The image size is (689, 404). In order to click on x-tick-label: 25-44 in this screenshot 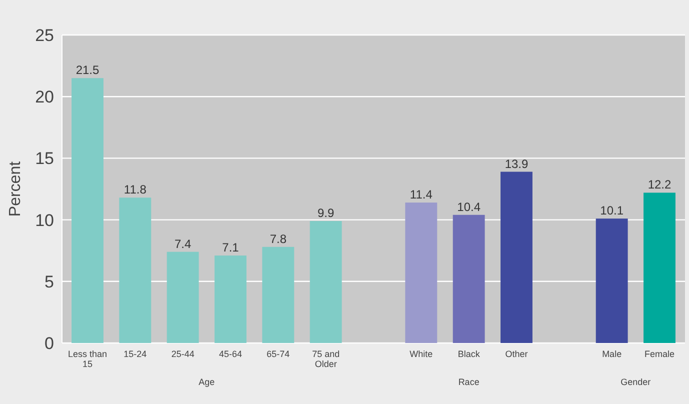, I will do `click(182, 354)`.